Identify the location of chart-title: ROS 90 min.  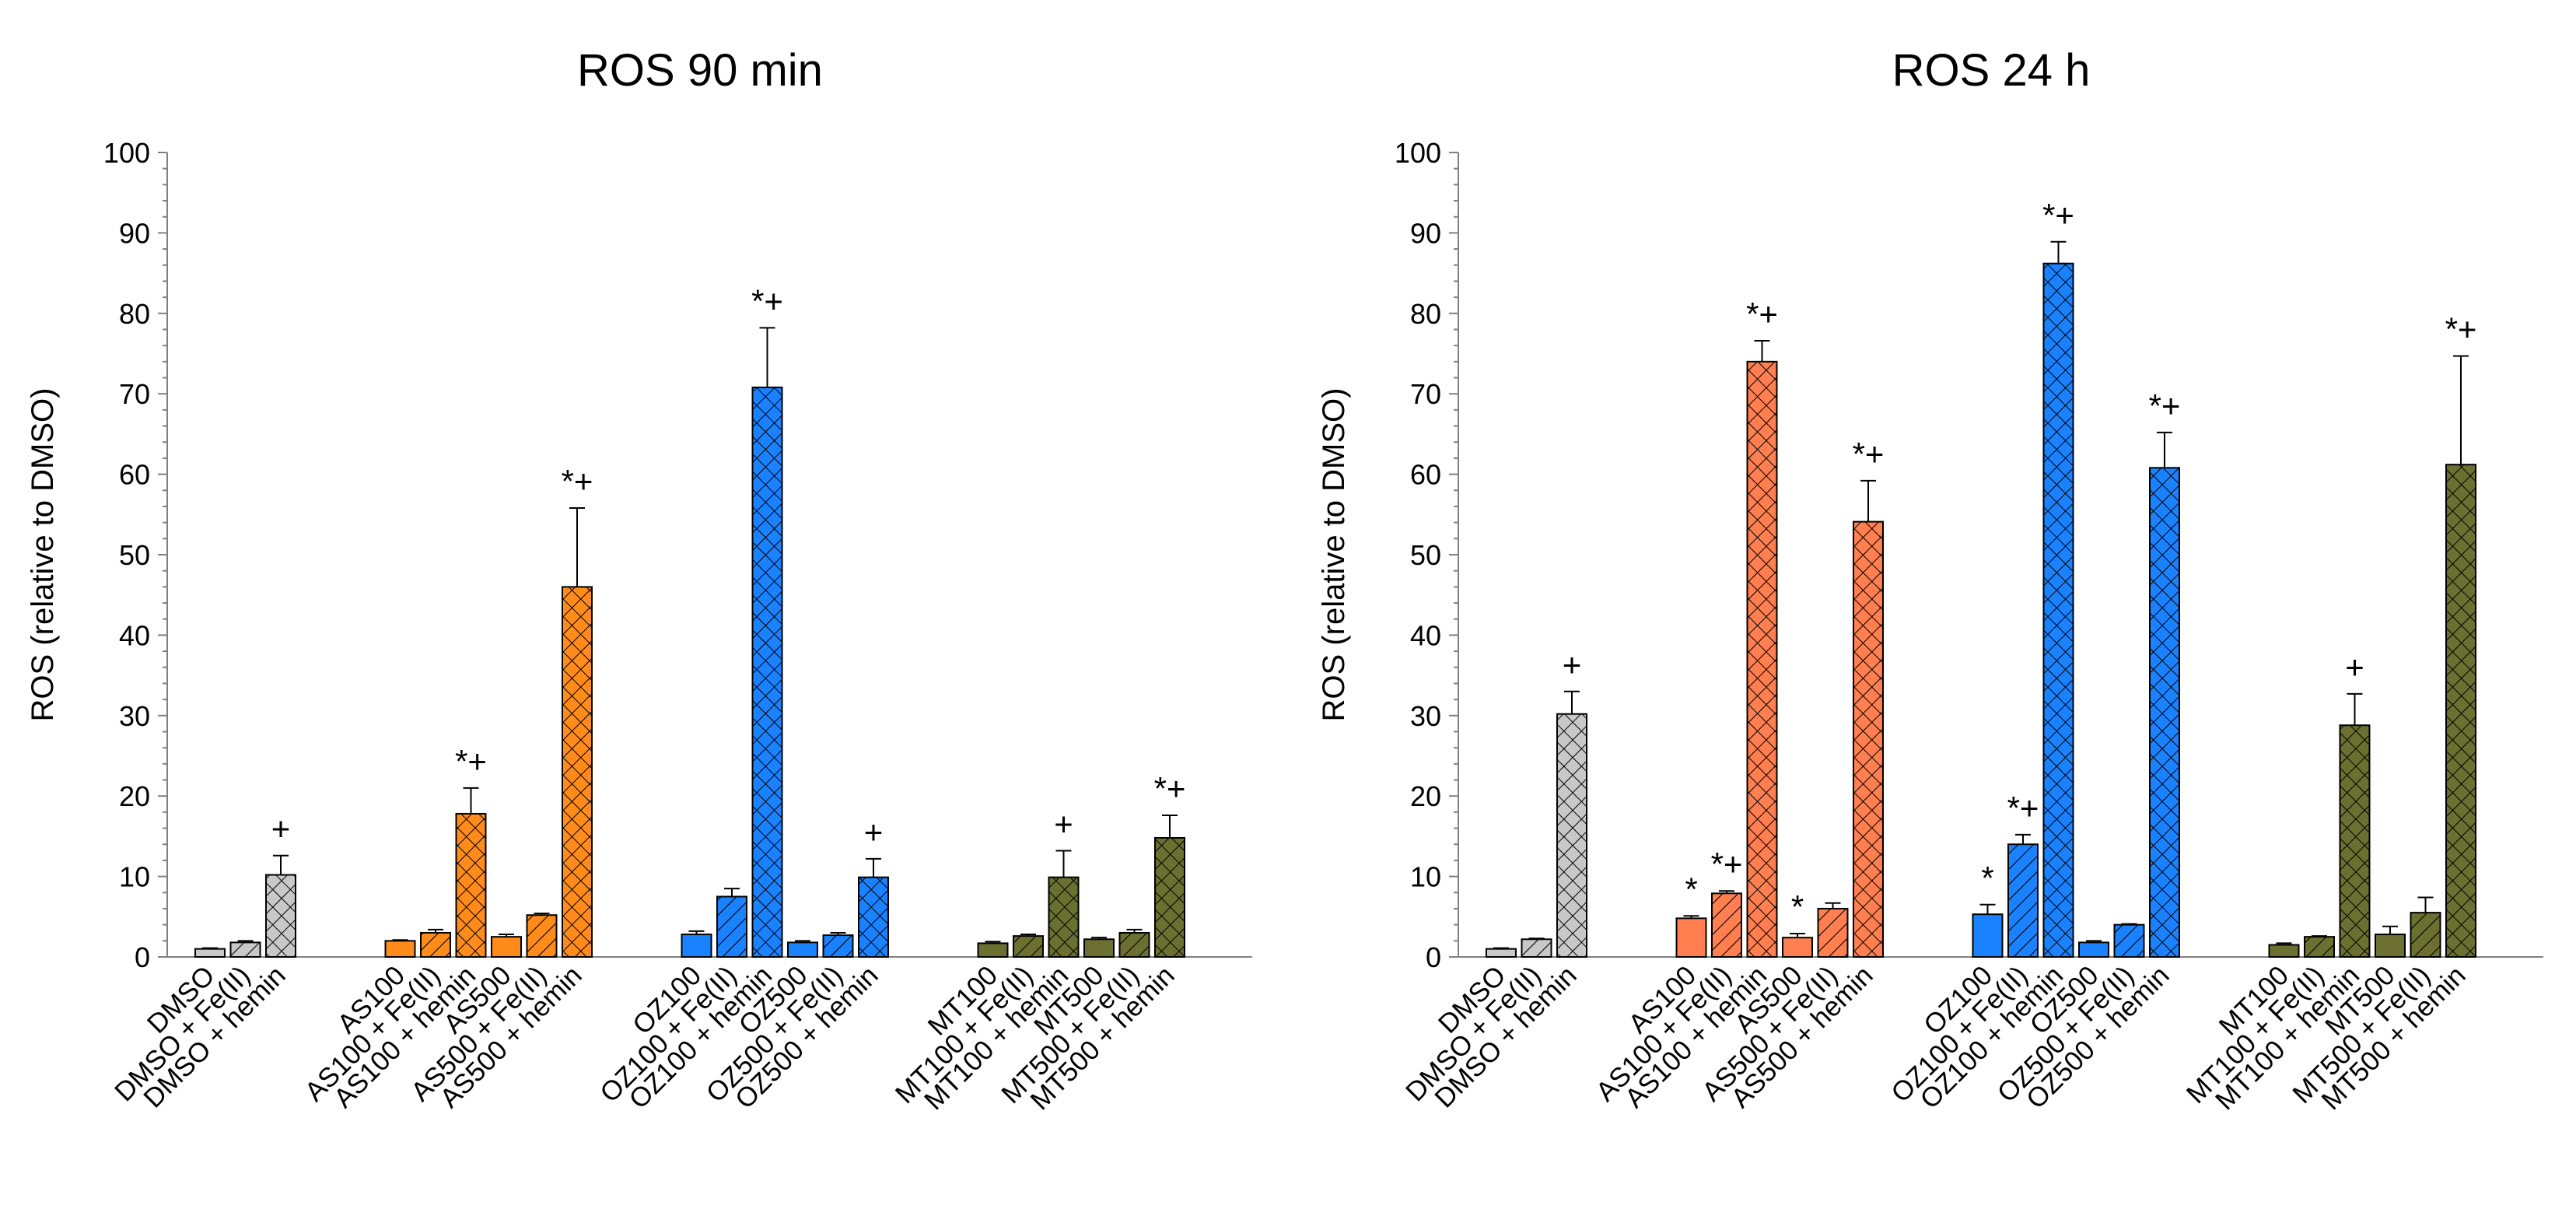
(700, 70).